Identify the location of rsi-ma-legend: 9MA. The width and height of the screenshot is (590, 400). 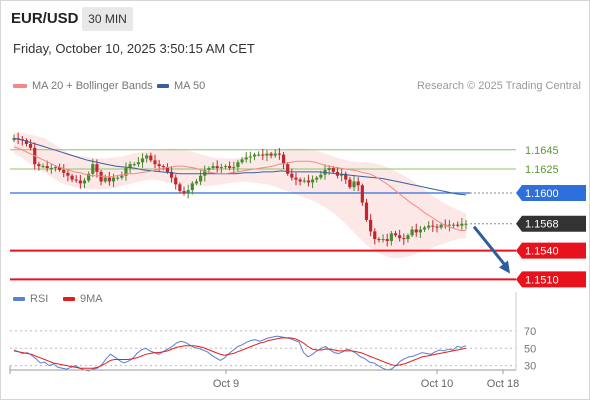
(83, 299).